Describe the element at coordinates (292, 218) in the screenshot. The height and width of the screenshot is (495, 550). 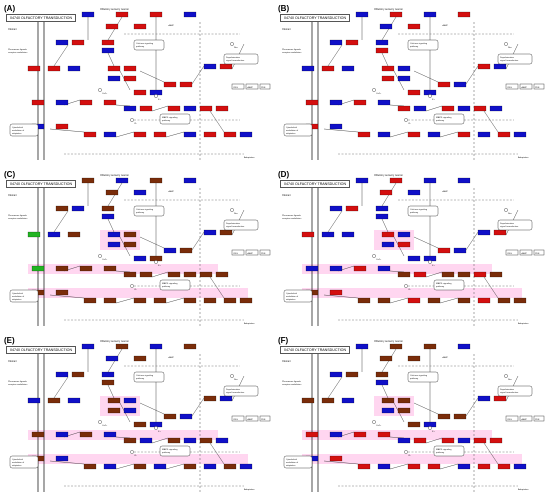
I see `pheromone-label: receptor modulators` at that location.